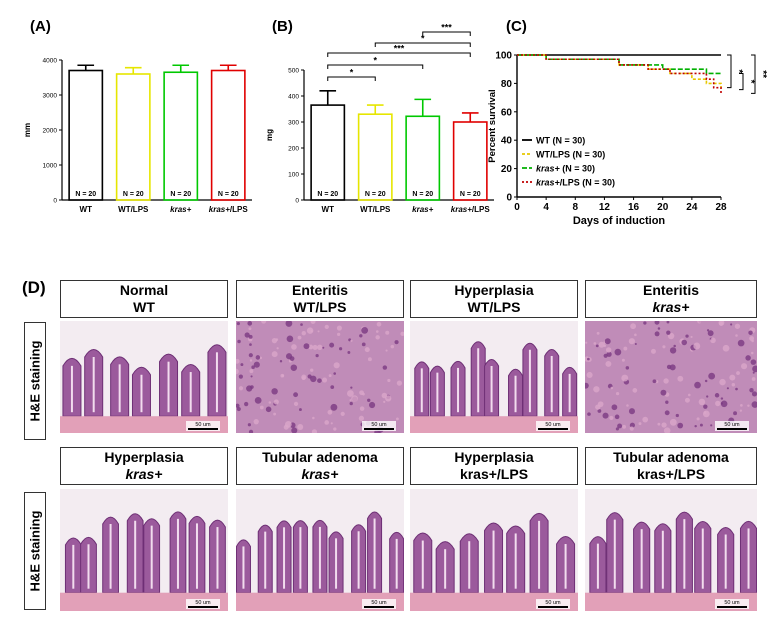  I want to click on micrograph-image: 50 um, so click(320, 550).